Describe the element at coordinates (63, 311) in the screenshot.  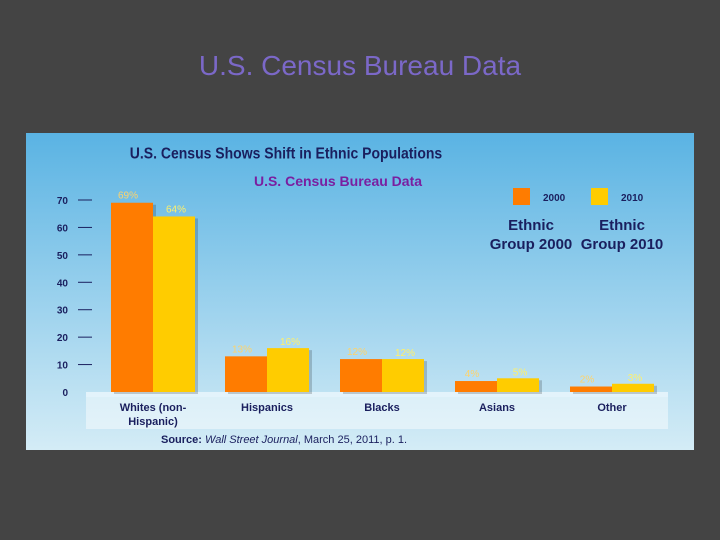
I see `y-tick-label: 30` at that location.